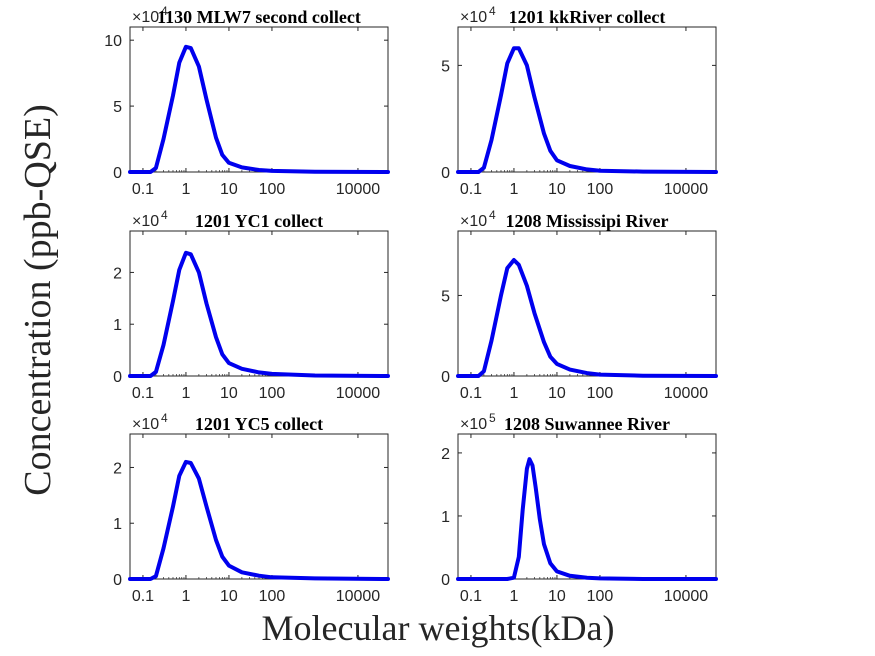 The image size is (875, 656). I want to click on subplot-5: 0.1 1 10 100 10000 0 1 2 ×10 4 1201 YC5 collect, so click(251, 508).